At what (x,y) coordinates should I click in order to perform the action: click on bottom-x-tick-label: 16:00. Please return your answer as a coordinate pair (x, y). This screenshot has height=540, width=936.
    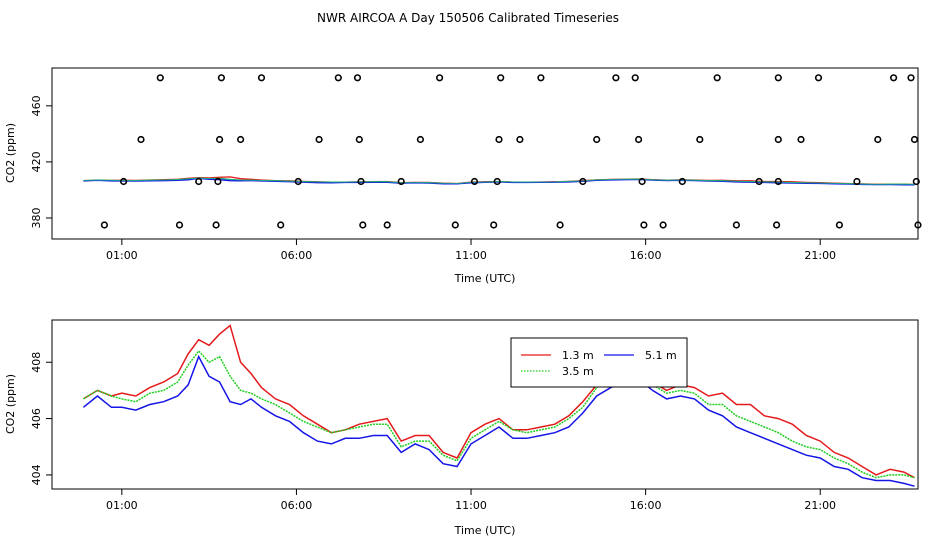
    Looking at the image, I should click on (646, 505).